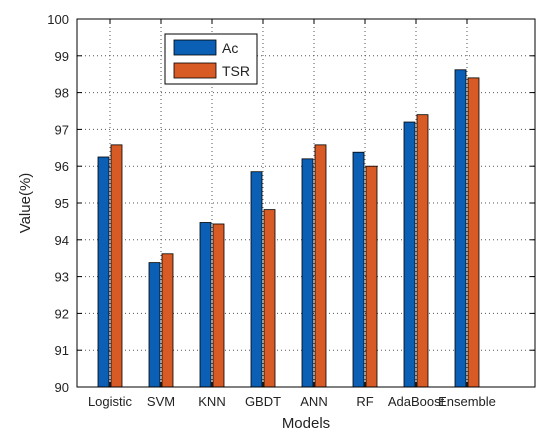  Describe the element at coordinates (230, 48) in the screenshot. I see `legend-label-ac: Ac` at that location.